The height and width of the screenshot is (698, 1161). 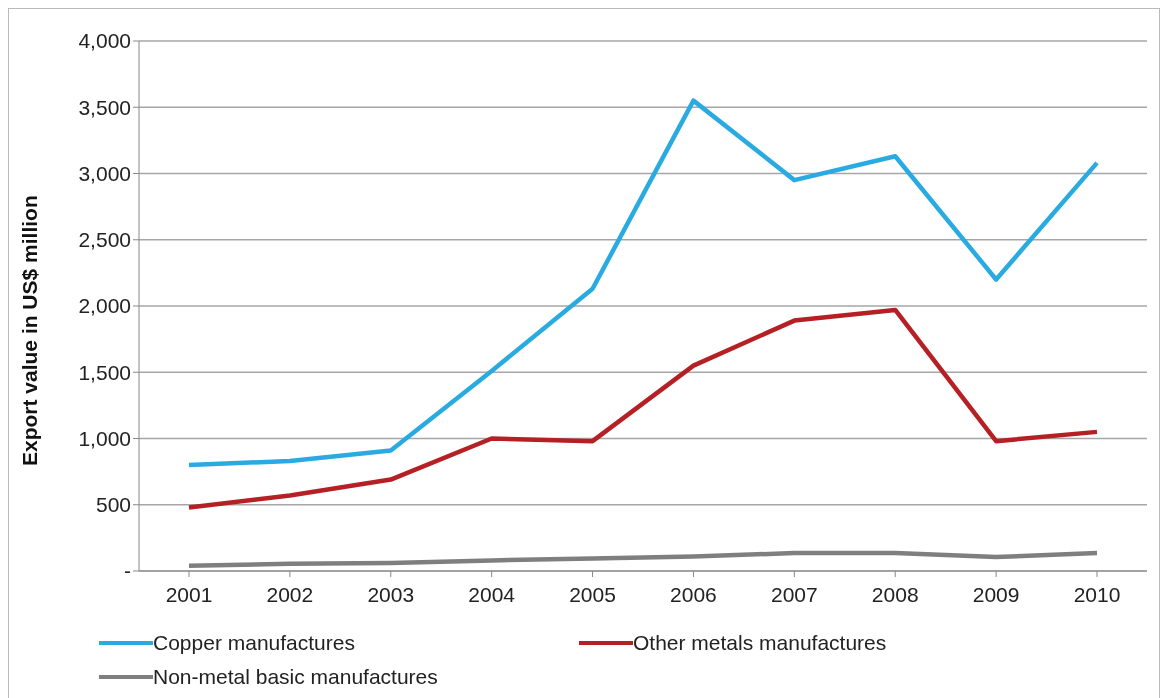 I want to click on legend-label: Copper manufactures, so click(x=254, y=643).